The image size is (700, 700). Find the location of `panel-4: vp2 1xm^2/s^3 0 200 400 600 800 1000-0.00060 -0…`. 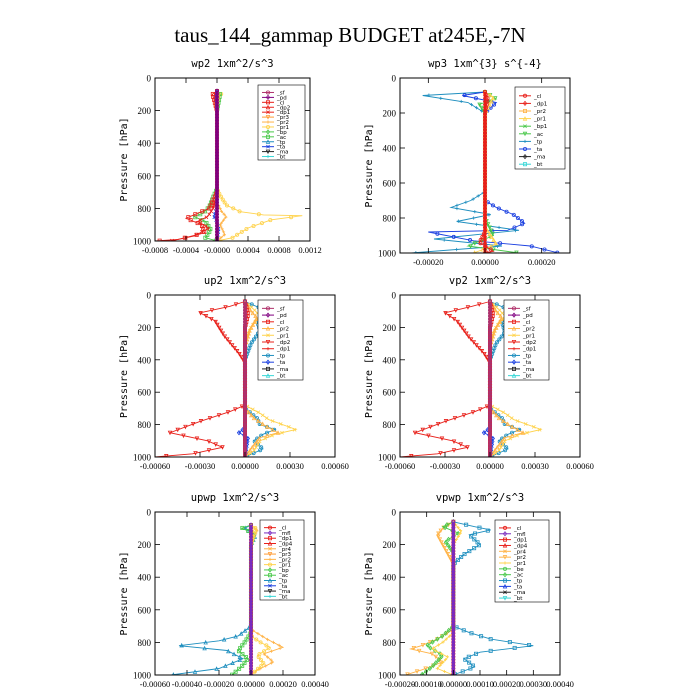

panel-4: vp2 1xm^2/s^3 0 200 400 600 800 1000-0.00060 -0… is located at coordinates (479, 373).